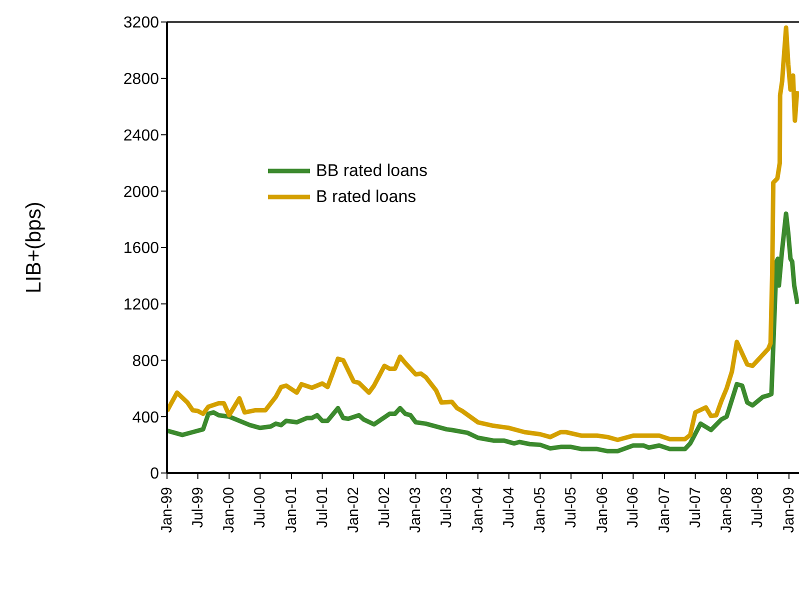 Image resolution: width=799 pixels, height=605 pixels. I want to click on x-tick-label: Jul-99, so click(197, 507).